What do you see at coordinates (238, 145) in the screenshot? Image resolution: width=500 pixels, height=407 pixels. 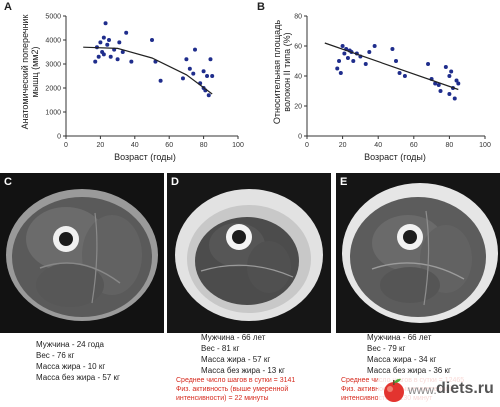 I see `chart-a-x-tick-label: 100` at bounding box center [238, 145].